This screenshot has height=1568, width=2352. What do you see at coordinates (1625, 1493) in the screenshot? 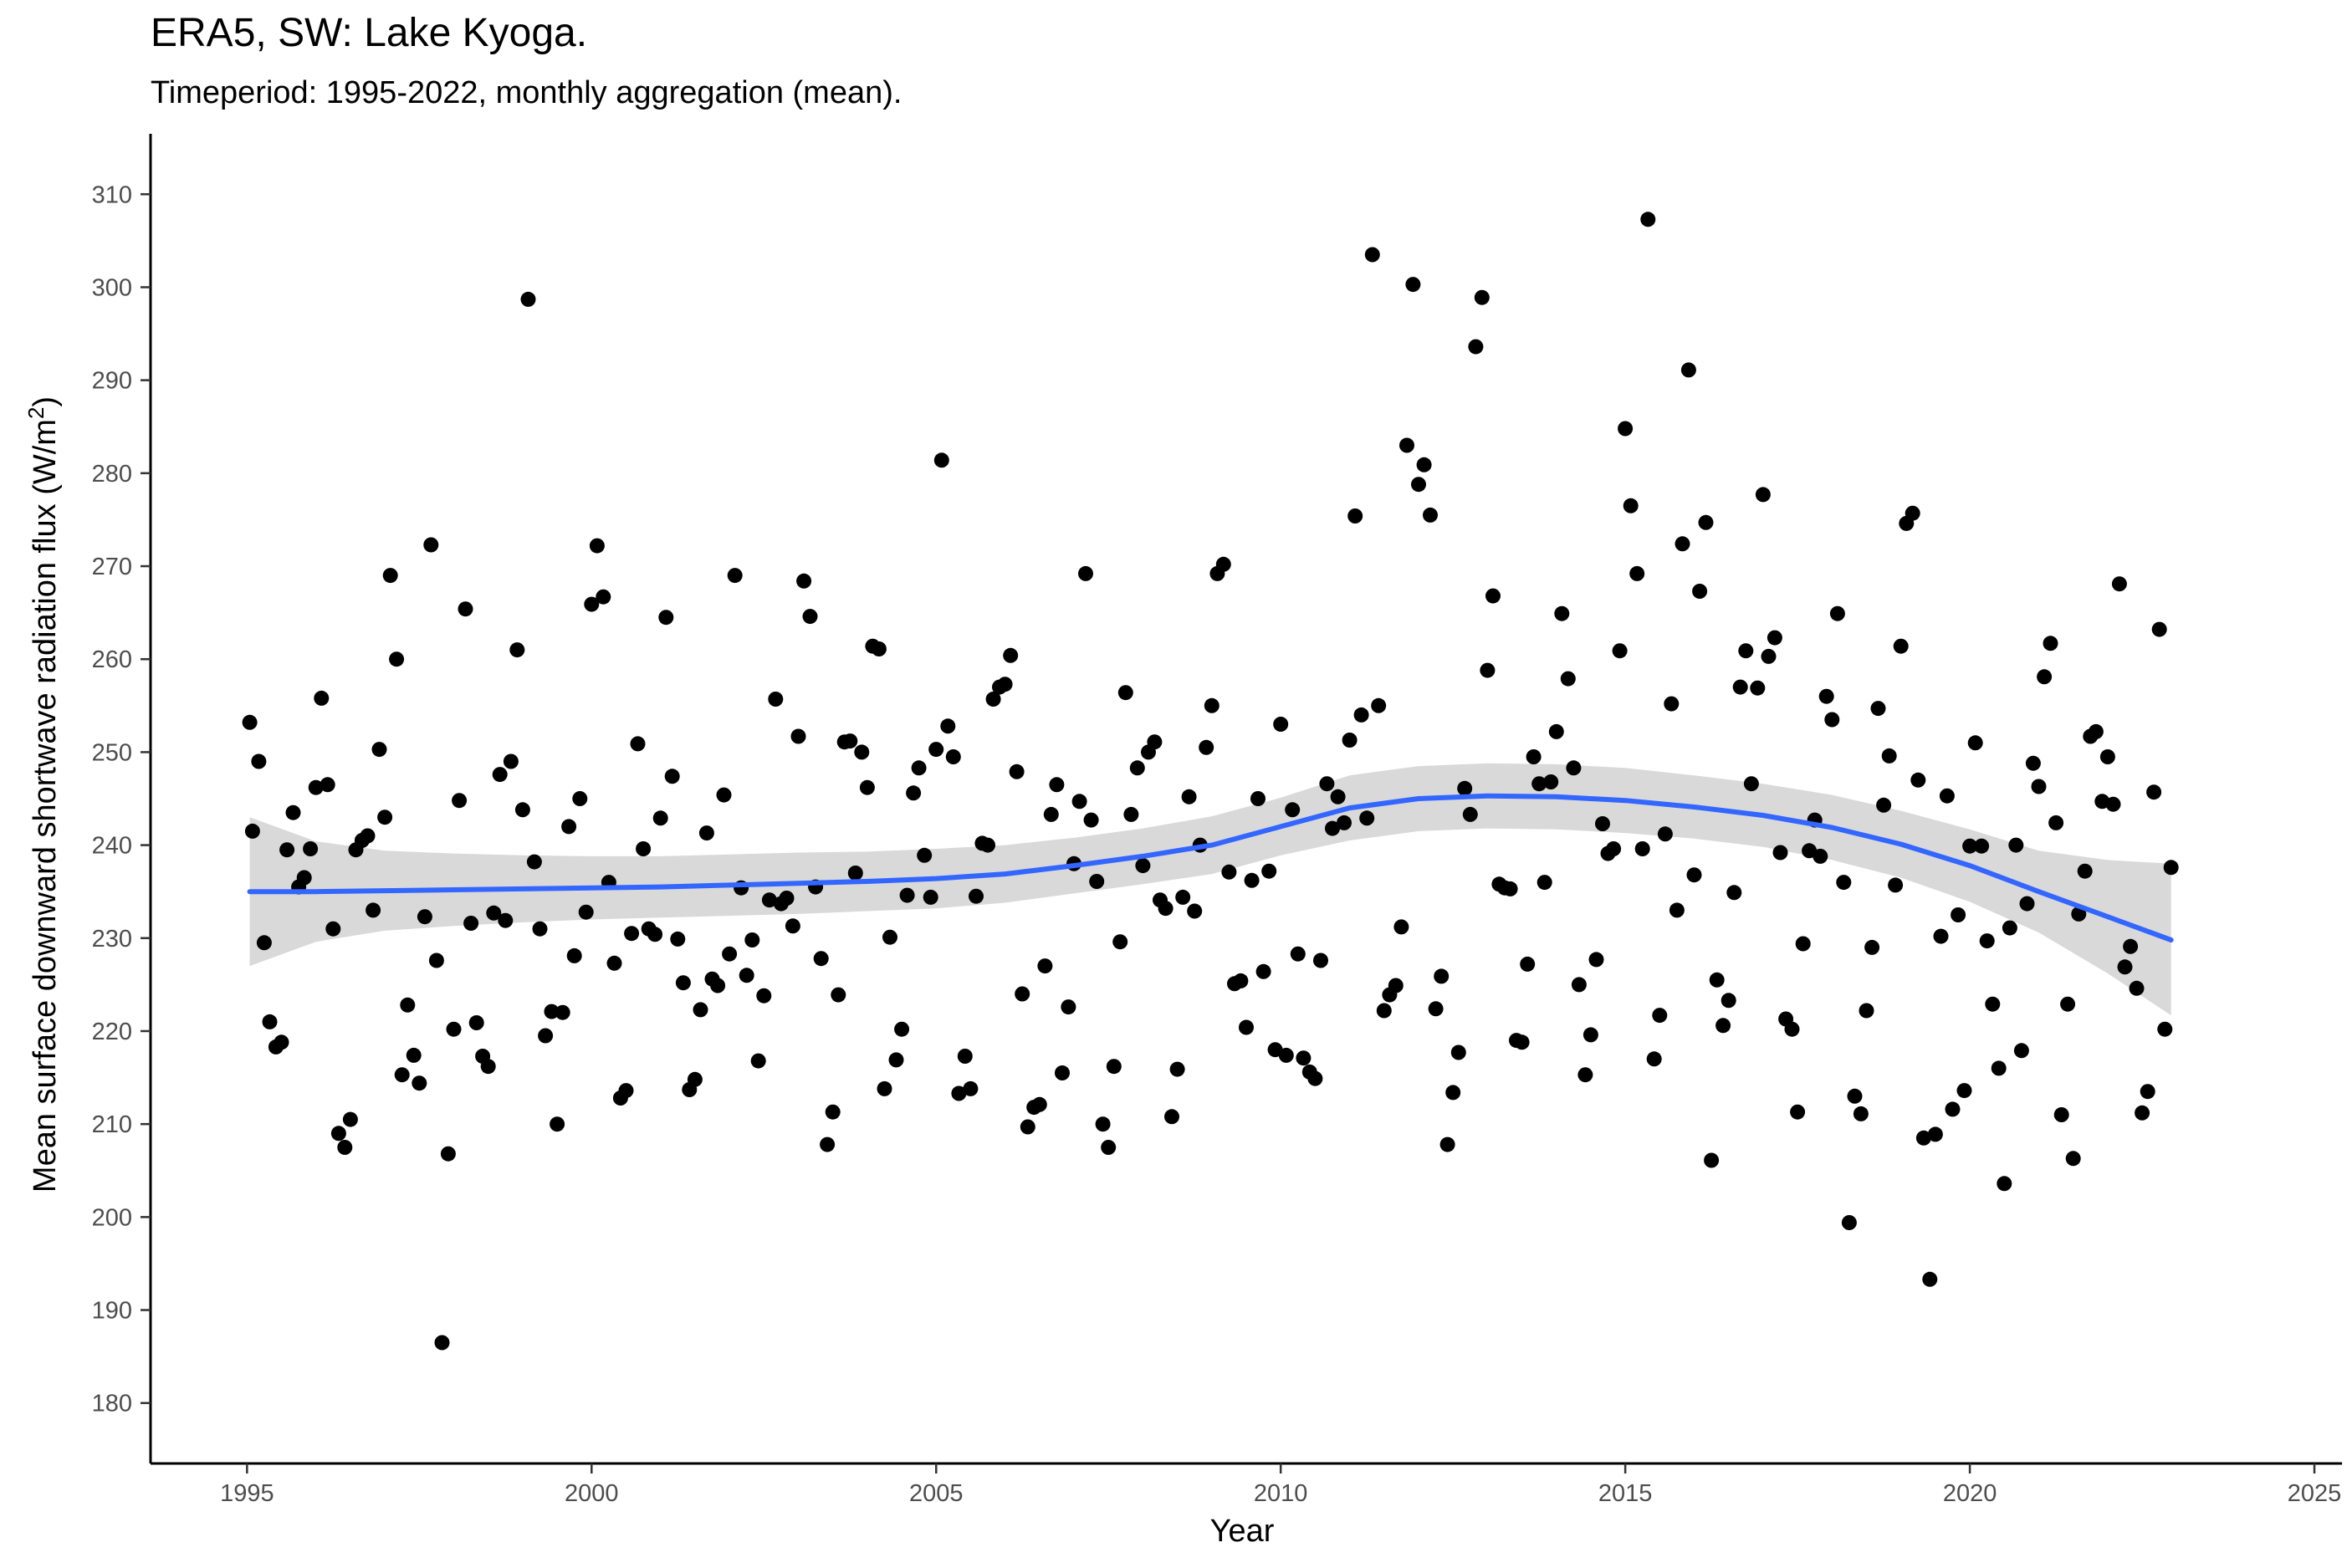
I see `x-tick-label: 2015` at bounding box center [1625, 1493].